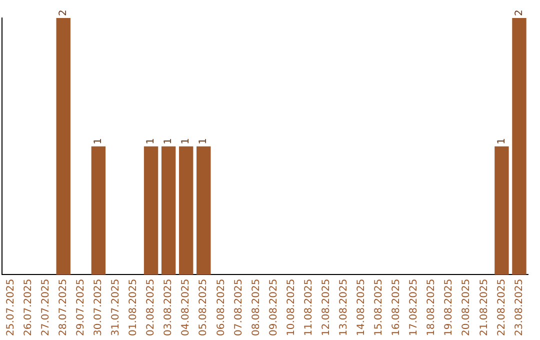  I want to click on x-tick-label: 14.08.2025, so click(362, 307).